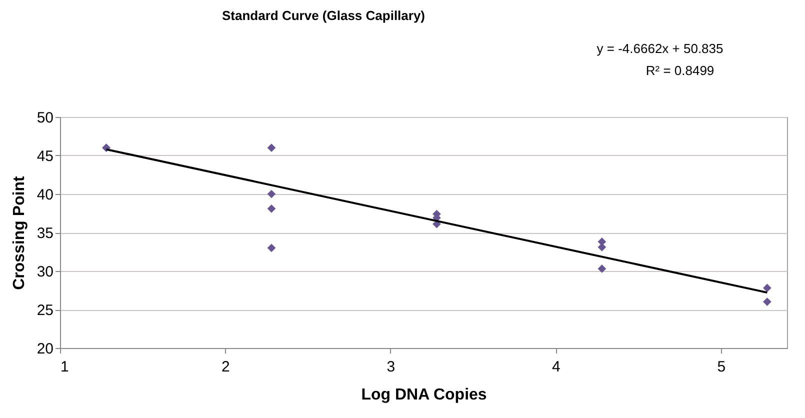  Describe the element at coordinates (680, 70) in the screenshot. I see `text: R² = 0.8499` at that location.